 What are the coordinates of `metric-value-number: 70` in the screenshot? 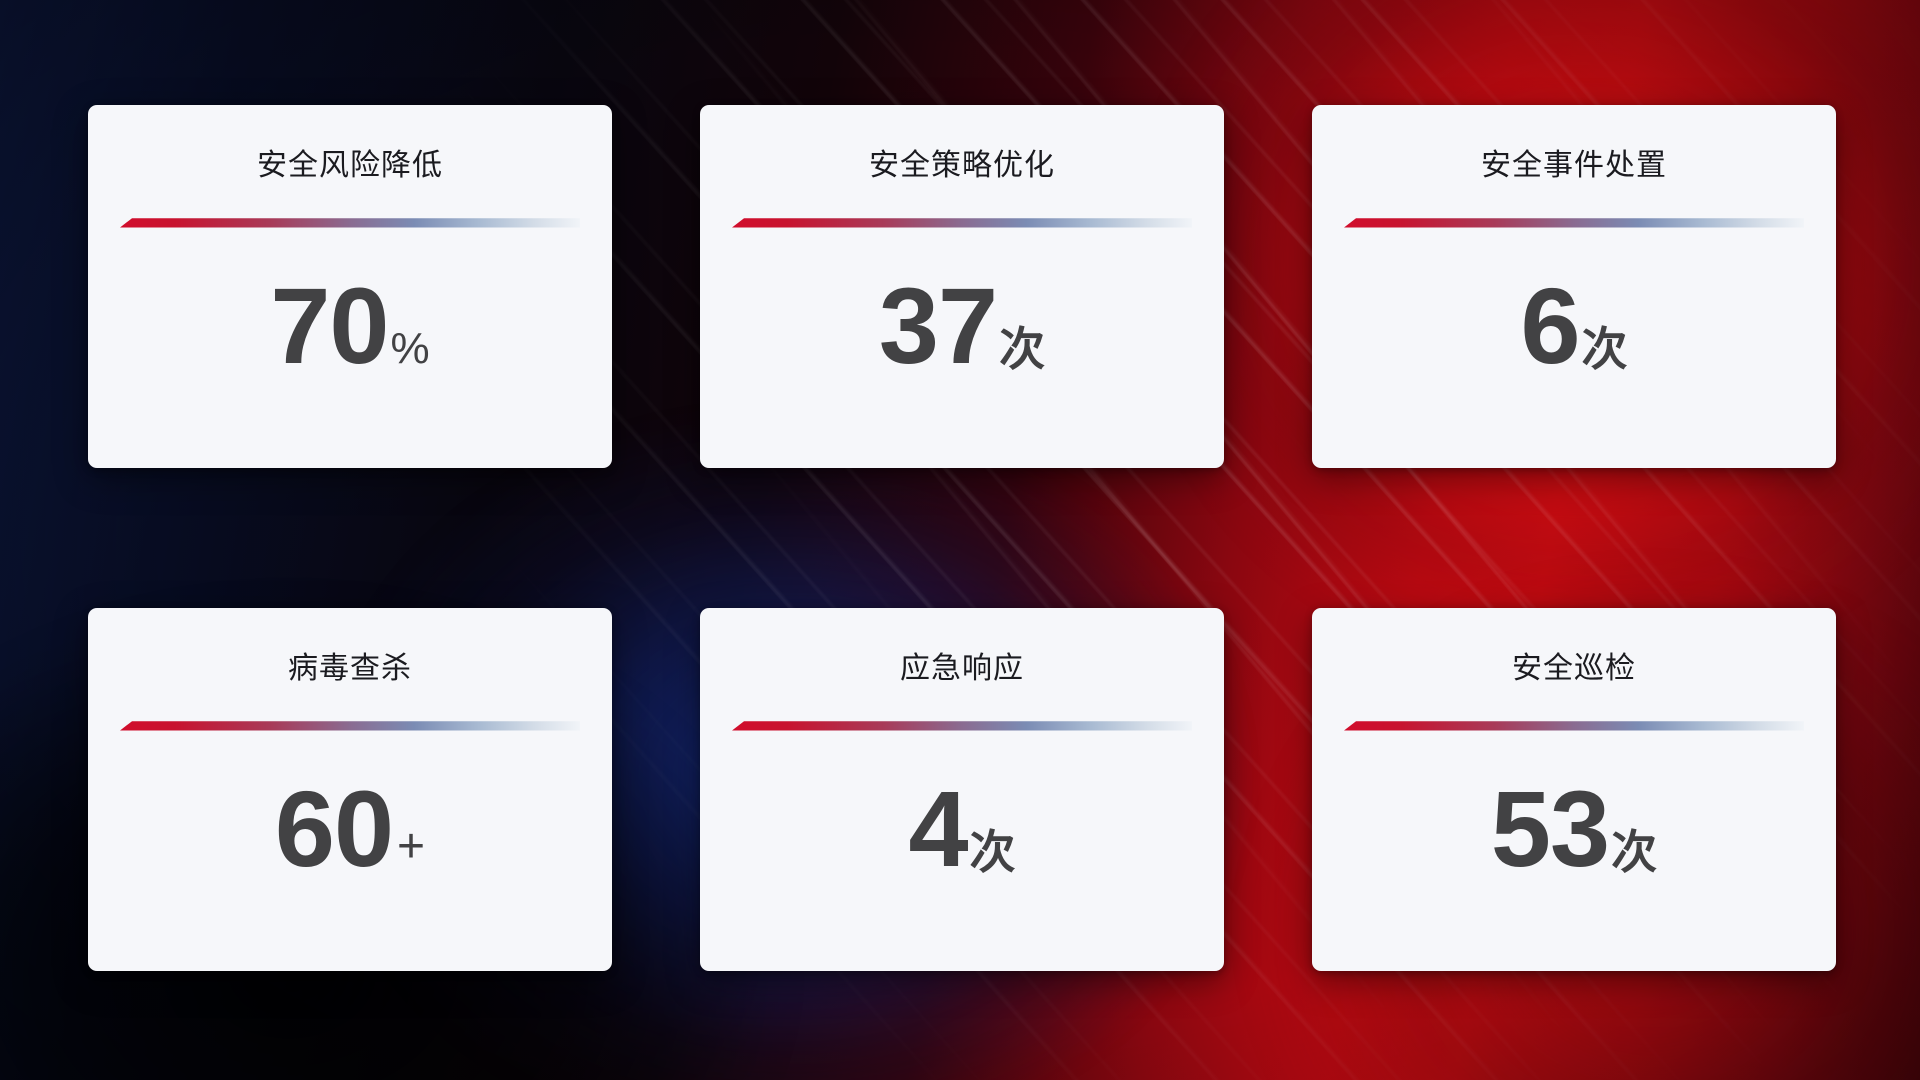 It's located at (329, 325).